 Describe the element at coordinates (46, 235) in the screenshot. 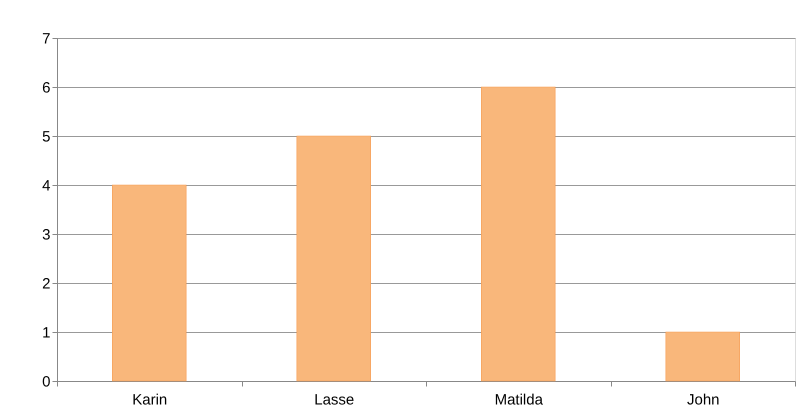

I see `y-tick-label: 3` at that location.